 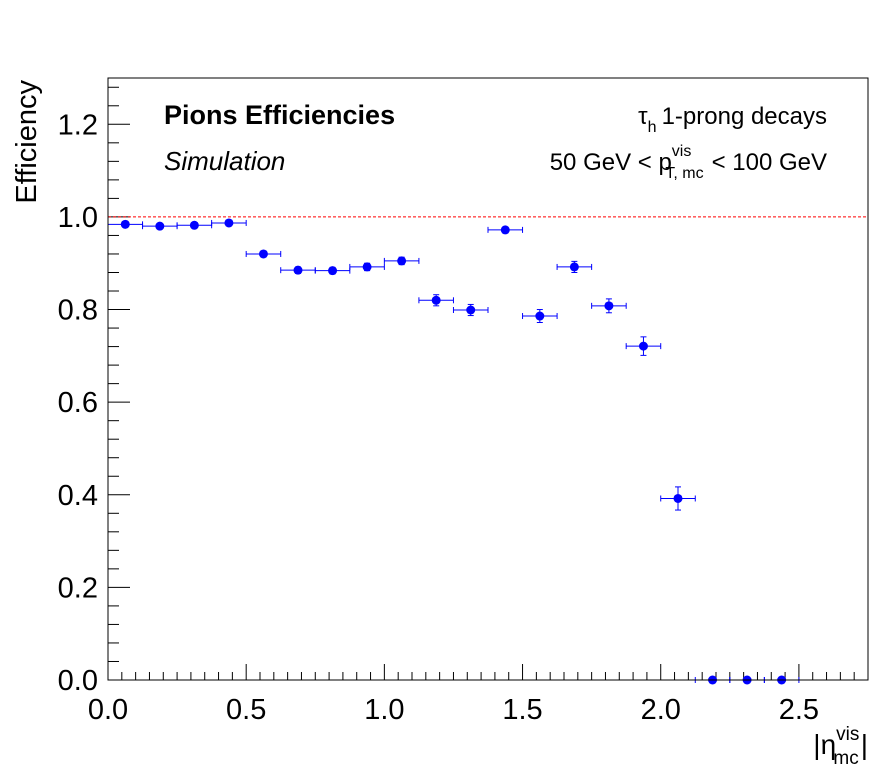 What do you see at coordinates (684, 173) in the screenshot?
I see `pt-subscript: T, mc` at bounding box center [684, 173].